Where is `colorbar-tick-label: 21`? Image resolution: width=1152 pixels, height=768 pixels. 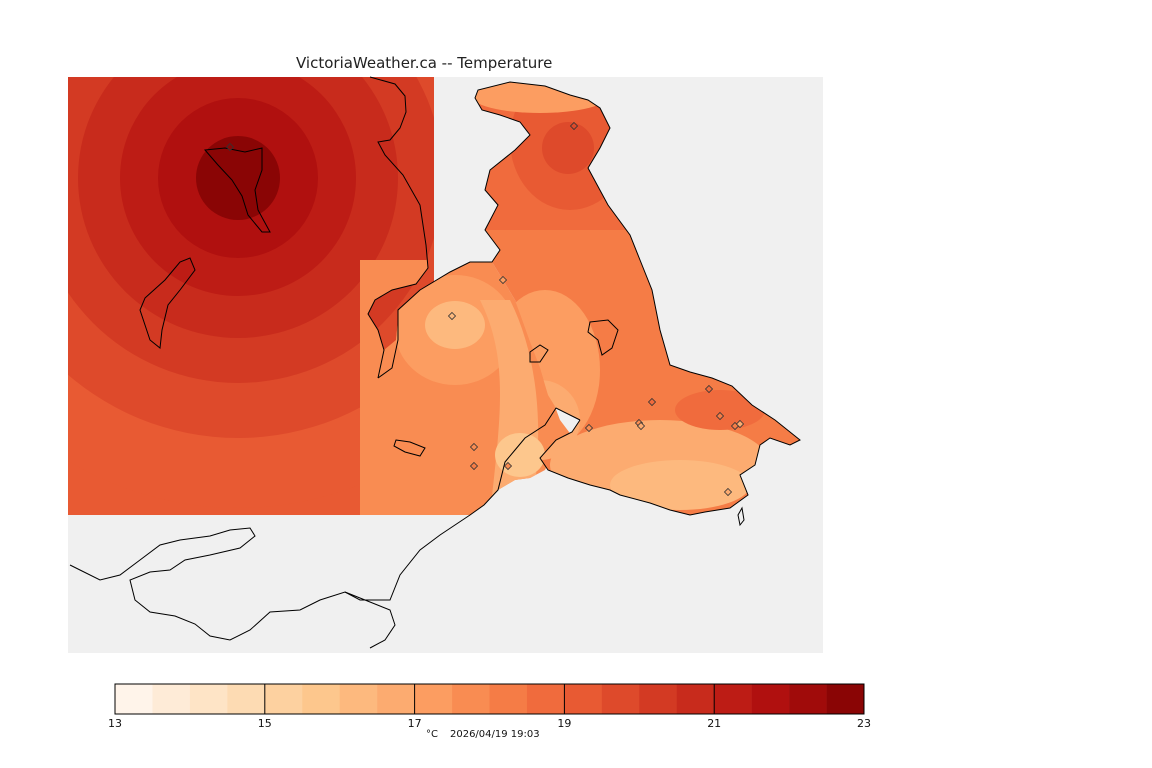
colorbar-tick-label: 21 is located at coordinates (714, 723).